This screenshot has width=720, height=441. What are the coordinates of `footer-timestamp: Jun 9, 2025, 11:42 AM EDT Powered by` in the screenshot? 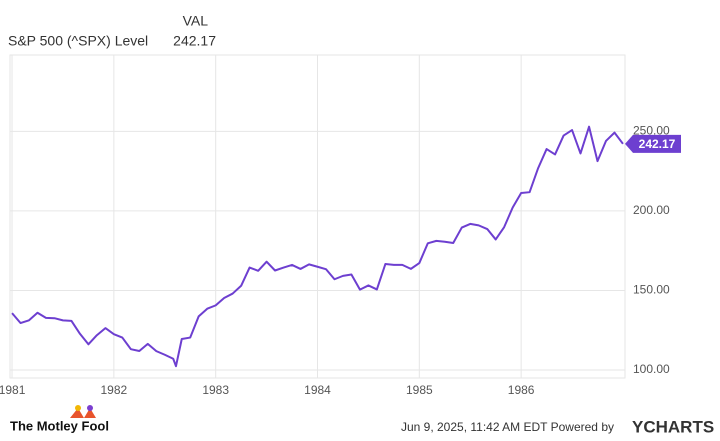 It's located at (507, 427).